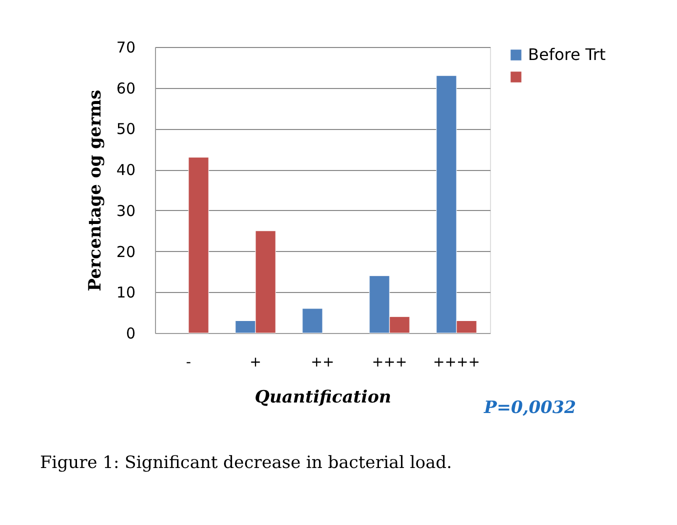 The width and height of the screenshot is (677, 525). What do you see at coordinates (456, 362) in the screenshot?
I see `x-tick-label: ++++` at bounding box center [456, 362].